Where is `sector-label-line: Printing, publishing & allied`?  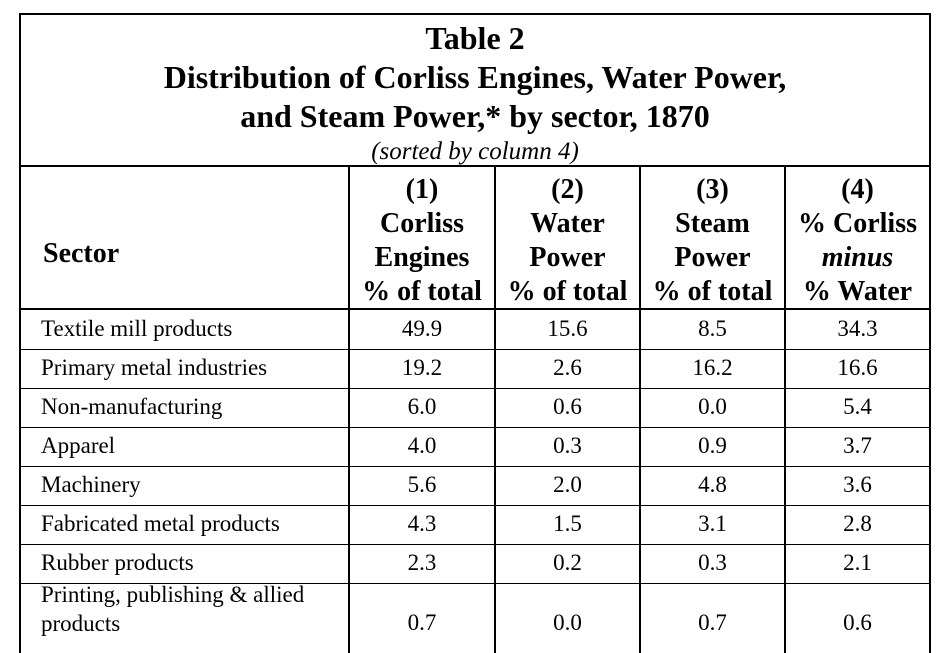 sector-label-line: Printing, publishing & allied is located at coordinates (173, 594).